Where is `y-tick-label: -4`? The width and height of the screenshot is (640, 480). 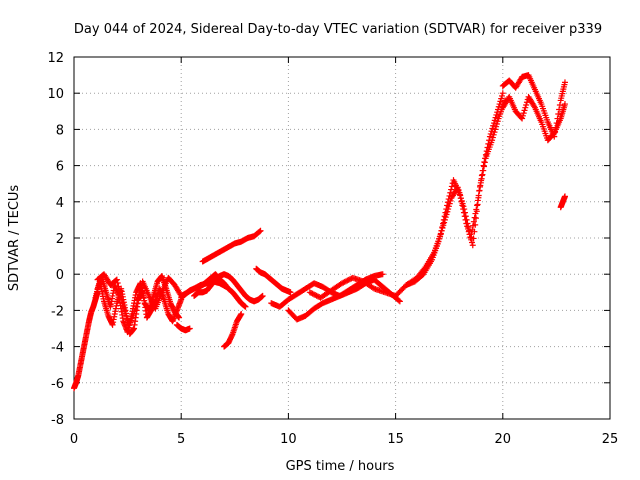
y-tick-label: -4 is located at coordinates (57, 348).